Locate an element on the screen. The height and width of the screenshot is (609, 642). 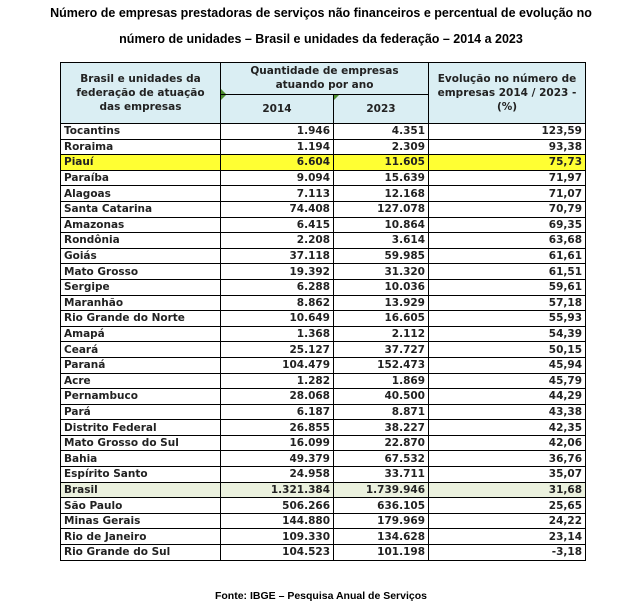
value-cell: 16.605 is located at coordinates (381, 318).